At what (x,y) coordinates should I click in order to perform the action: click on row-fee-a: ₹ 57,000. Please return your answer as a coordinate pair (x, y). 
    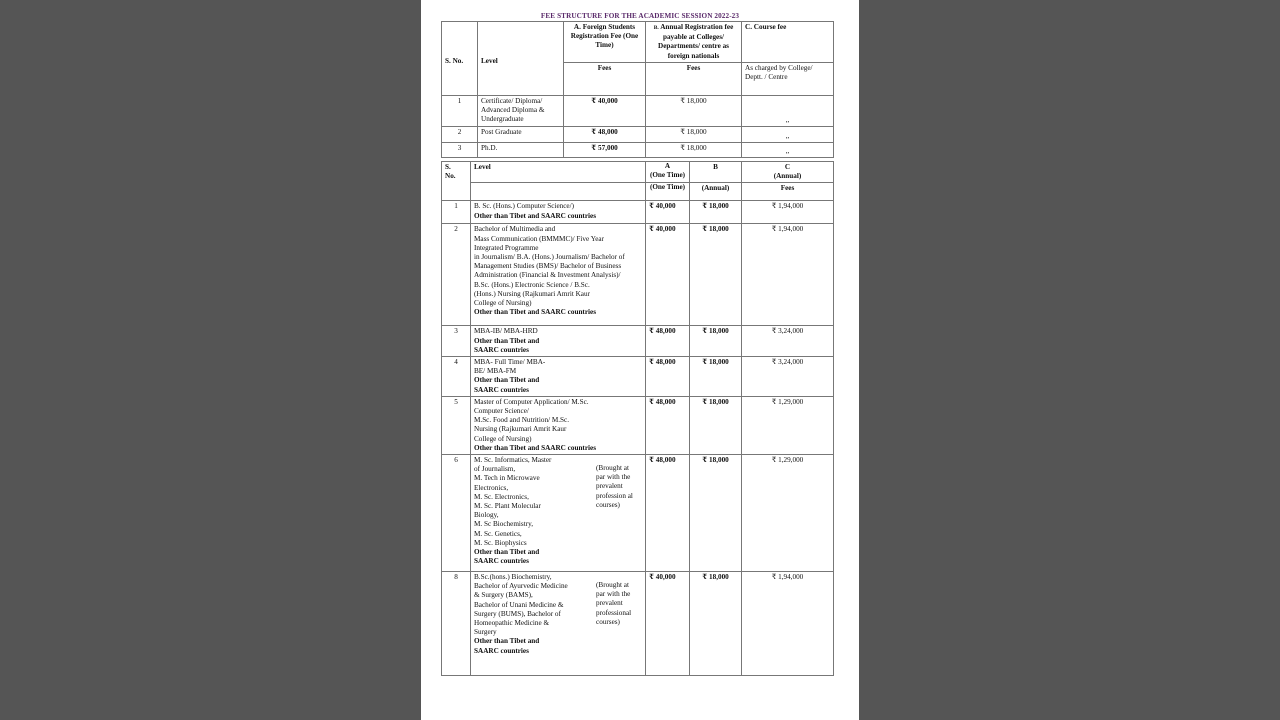
    Looking at the image, I should click on (604, 150).